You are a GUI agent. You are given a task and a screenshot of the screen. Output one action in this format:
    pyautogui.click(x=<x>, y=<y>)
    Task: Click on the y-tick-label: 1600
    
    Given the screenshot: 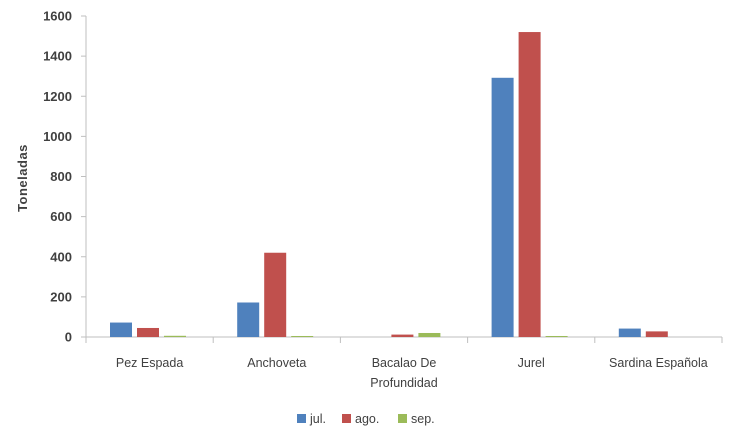 What is the action you would take?
    pyautogui.click(x=57, y=16)
    